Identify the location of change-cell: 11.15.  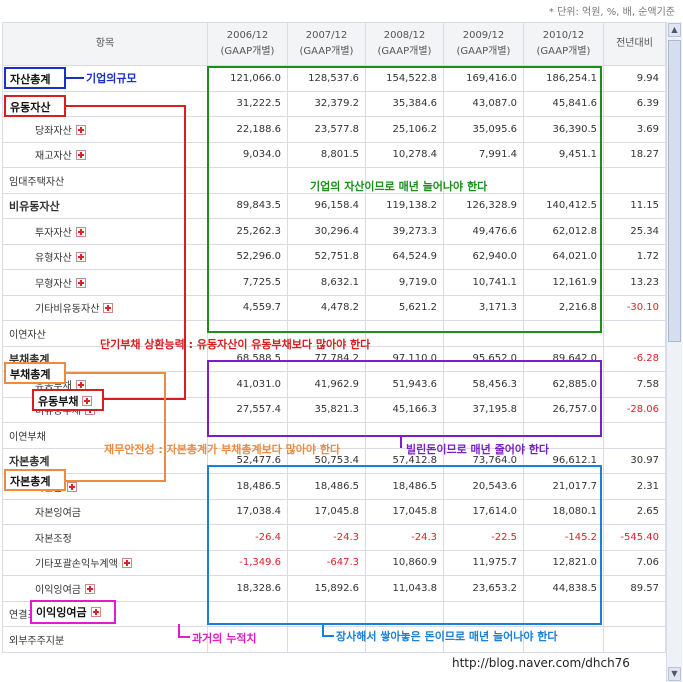
(634, 205).